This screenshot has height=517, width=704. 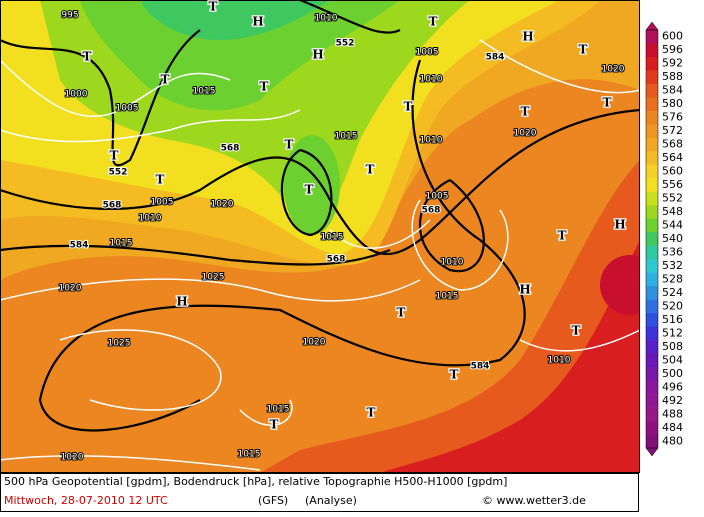 What do you see at coordinates (672, 305) in the screenshot?
I see `colorbar-tick-label: 520` at bounding box center [672, 305].